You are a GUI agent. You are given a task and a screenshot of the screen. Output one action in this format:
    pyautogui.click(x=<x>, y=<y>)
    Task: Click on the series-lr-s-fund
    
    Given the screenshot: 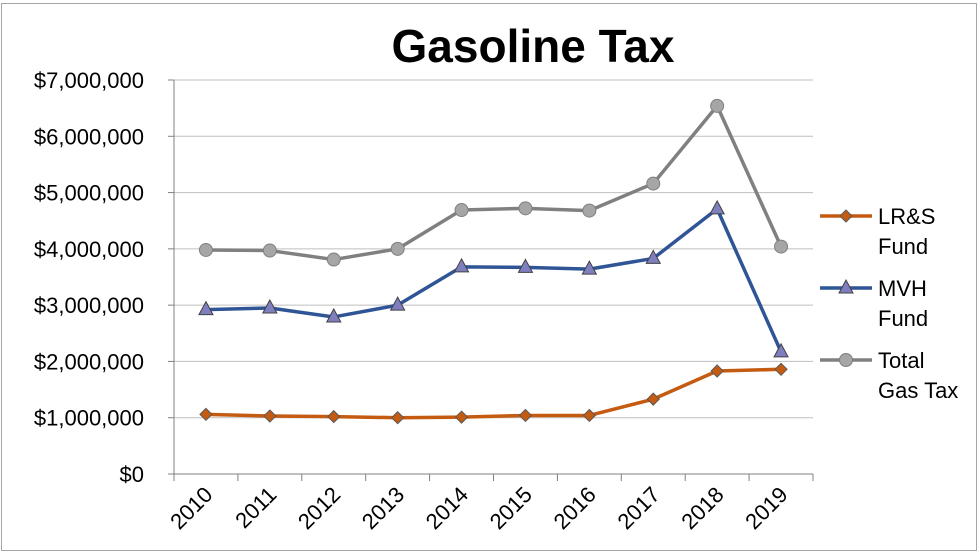 What is the action you would take?
    pyautogui.click(x=493, y=393)
    